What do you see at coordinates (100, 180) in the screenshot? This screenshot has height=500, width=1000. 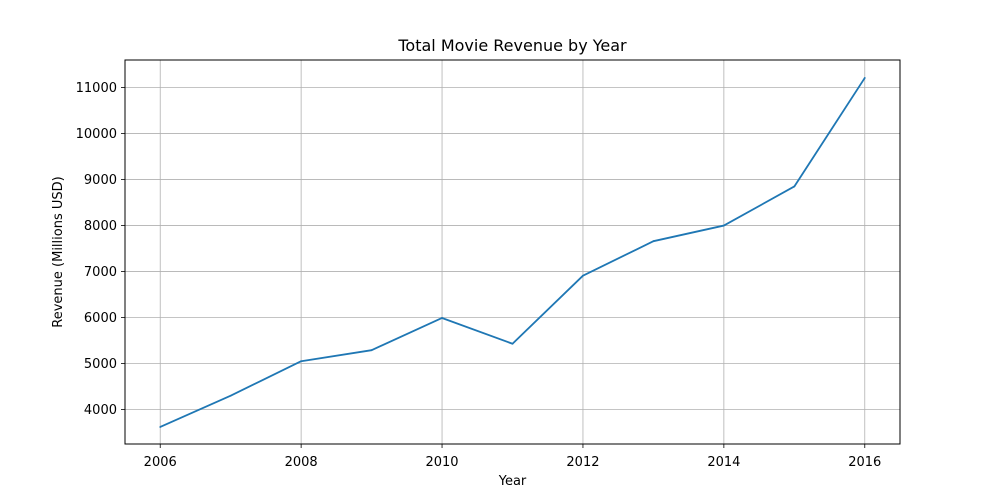 I see `y-tick-label: 9000` at bounding box center [100, 180].